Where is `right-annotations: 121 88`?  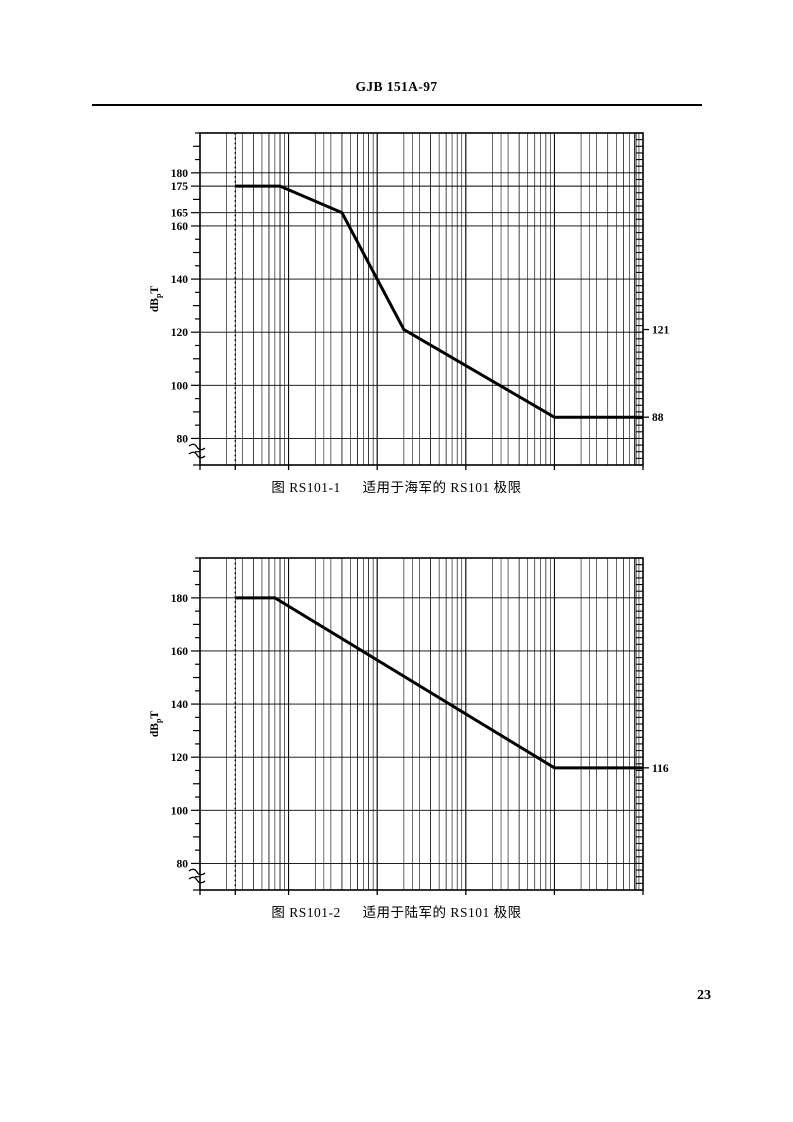
right-annotations: 121 88 is located at coordinates (656, 374).